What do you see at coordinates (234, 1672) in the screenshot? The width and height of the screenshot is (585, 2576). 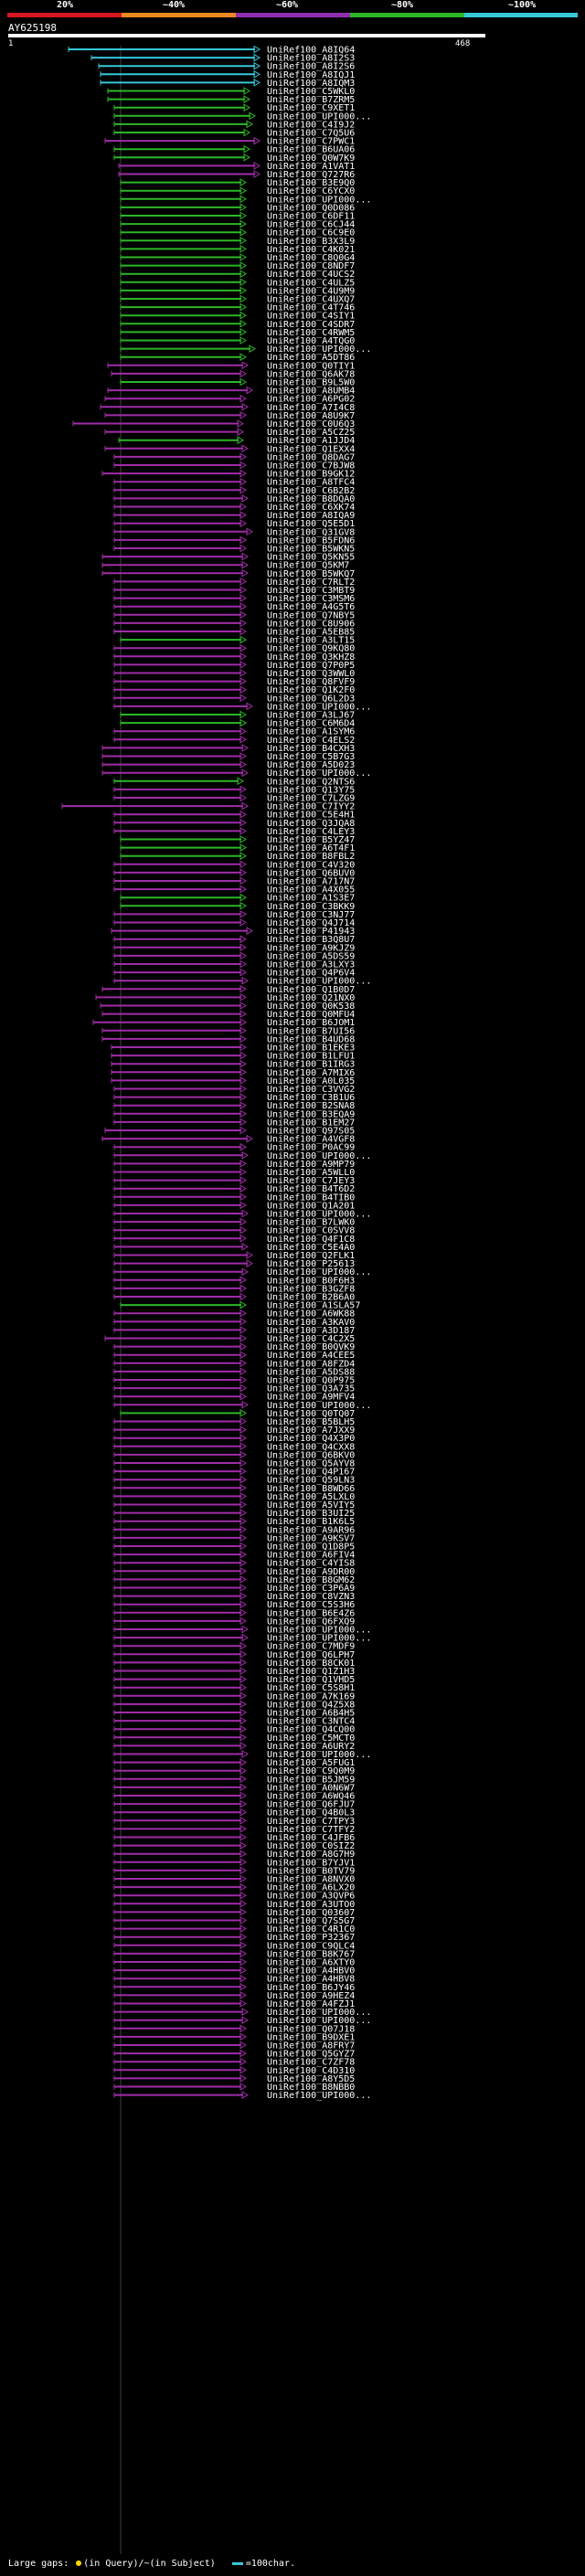 I see `hit-row: UniRef100_Q1Z1H3` at bounding box center [234, 1672].